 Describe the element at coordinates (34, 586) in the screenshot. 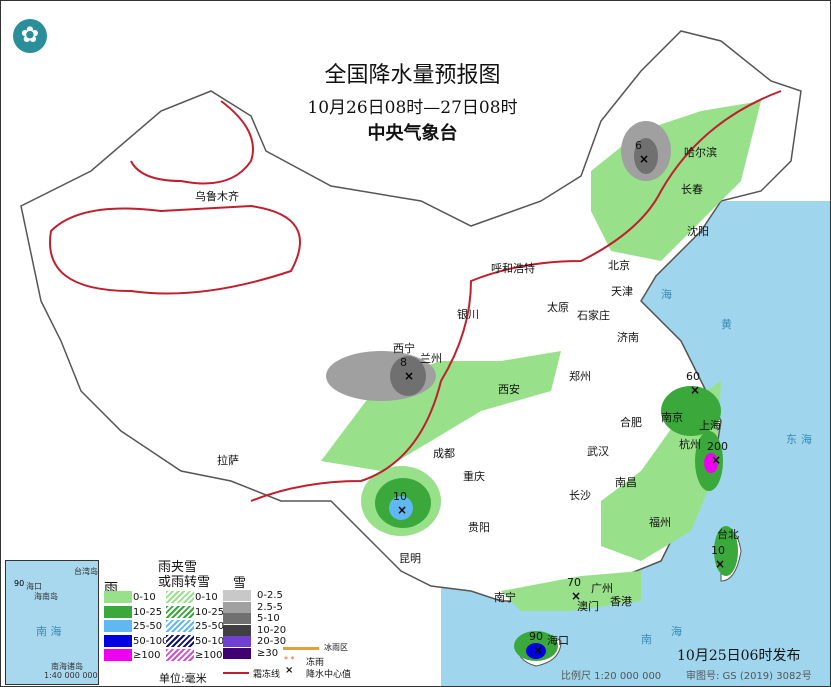

I see `inset-label: 海口` at that location.